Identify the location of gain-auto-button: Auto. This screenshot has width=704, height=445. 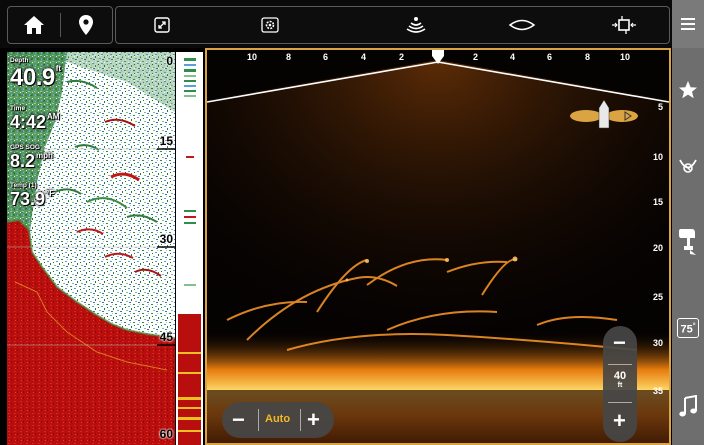
(278, 419).